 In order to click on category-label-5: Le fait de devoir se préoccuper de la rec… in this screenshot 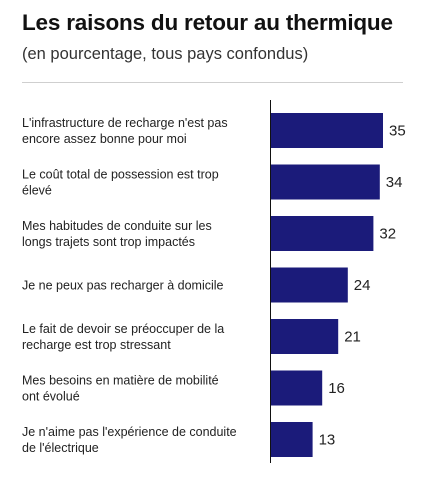, I will do `click(123, 337)`.